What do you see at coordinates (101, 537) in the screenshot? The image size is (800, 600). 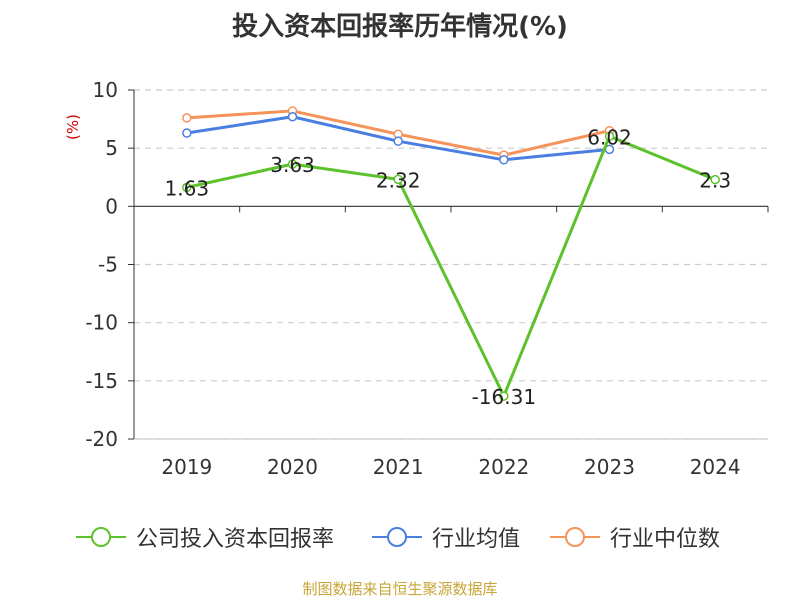 I see `legend-marker-company` at bounding box center [101, 537].